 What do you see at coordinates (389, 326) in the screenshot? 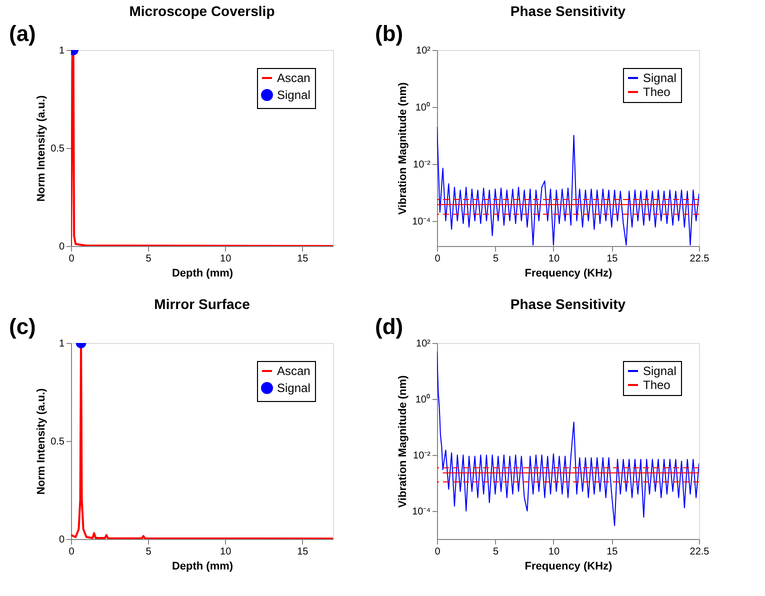
I see `text: (d)` at bounding box center [389, 326].